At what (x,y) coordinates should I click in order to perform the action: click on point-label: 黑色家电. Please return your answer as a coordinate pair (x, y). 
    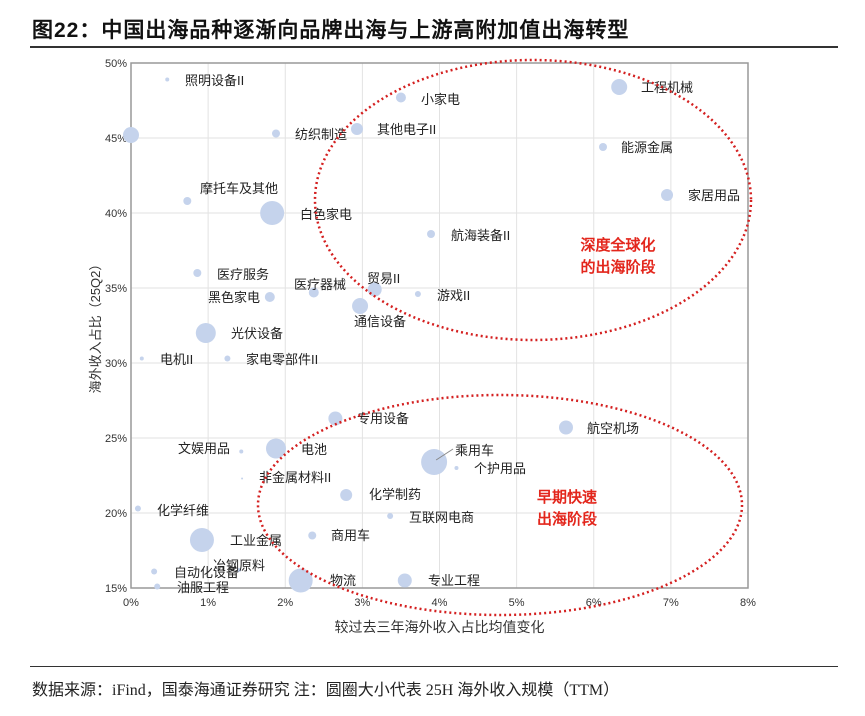
    Looking at the image, I should click on (234, 297).